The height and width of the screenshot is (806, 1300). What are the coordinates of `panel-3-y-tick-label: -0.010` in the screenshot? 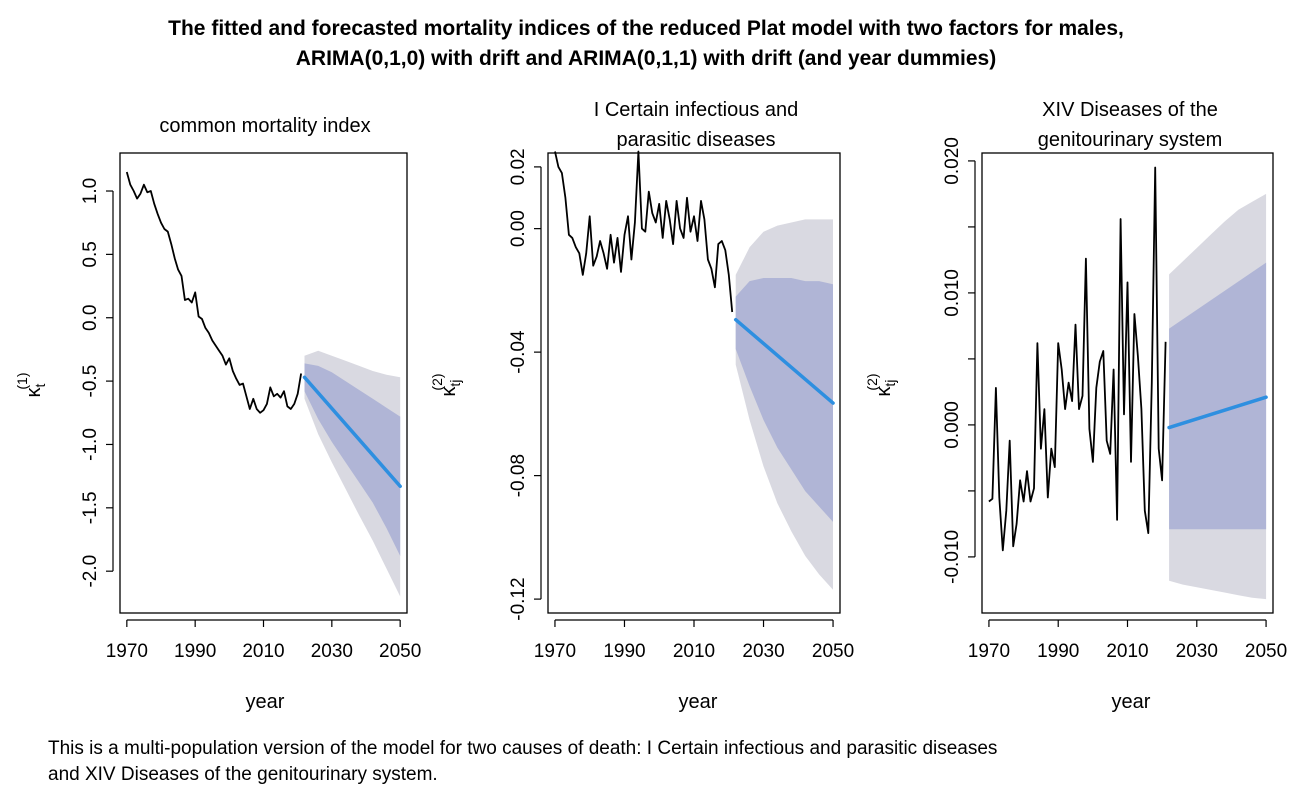 It's located at (952, 557).